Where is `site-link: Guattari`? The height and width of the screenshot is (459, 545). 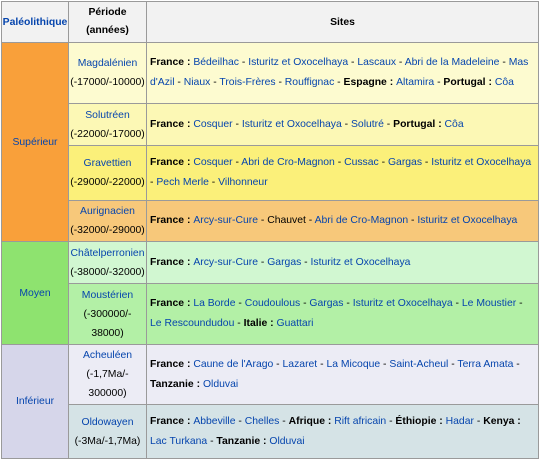 site-link: Guattari is located at coordinates (295, 323).